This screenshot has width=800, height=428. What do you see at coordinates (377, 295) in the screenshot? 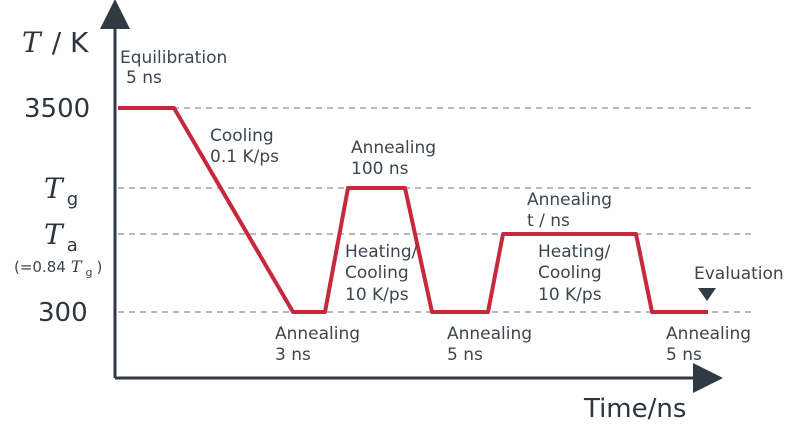
I see `label-heating-cooling-1-rate: 10 K/ps` at bounding box center [377, 295].